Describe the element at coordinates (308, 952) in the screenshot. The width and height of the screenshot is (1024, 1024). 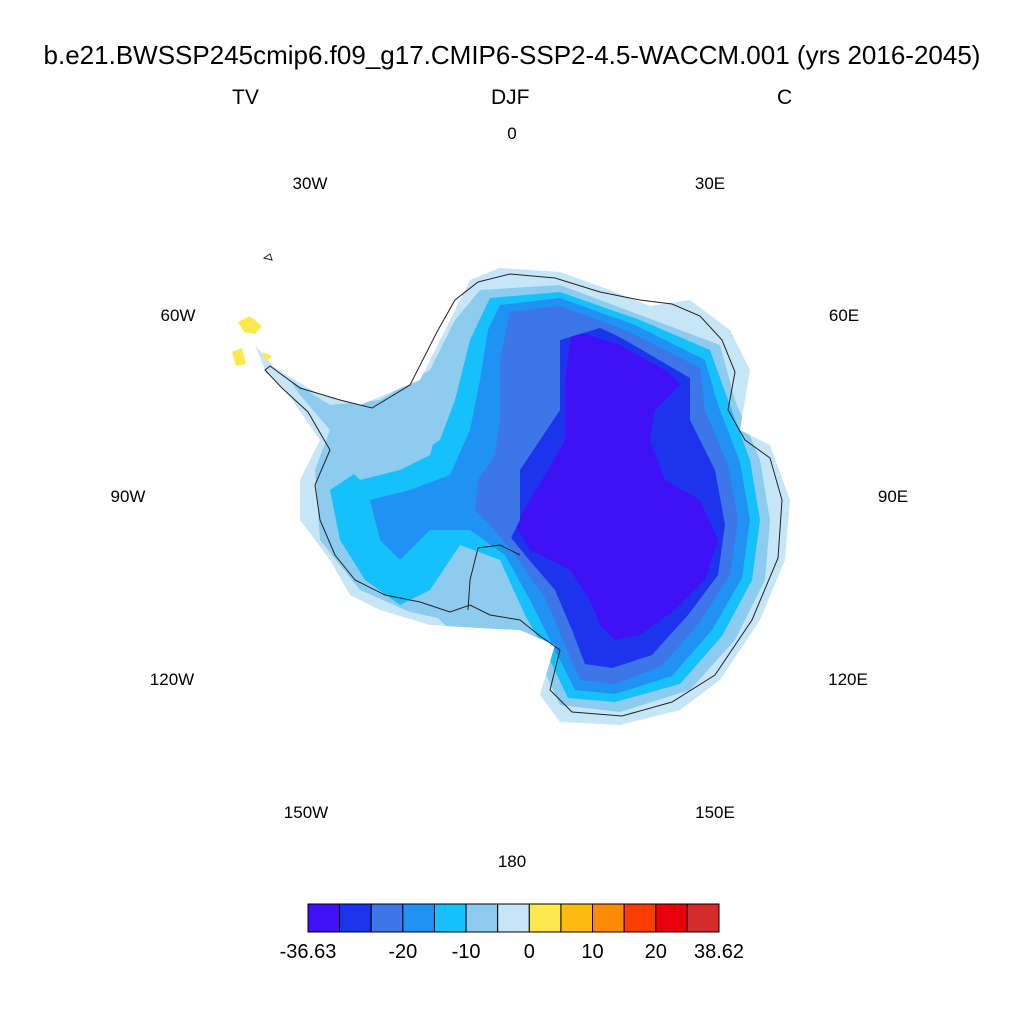
I see `colorbar-tick-label: -36.63` at that location.